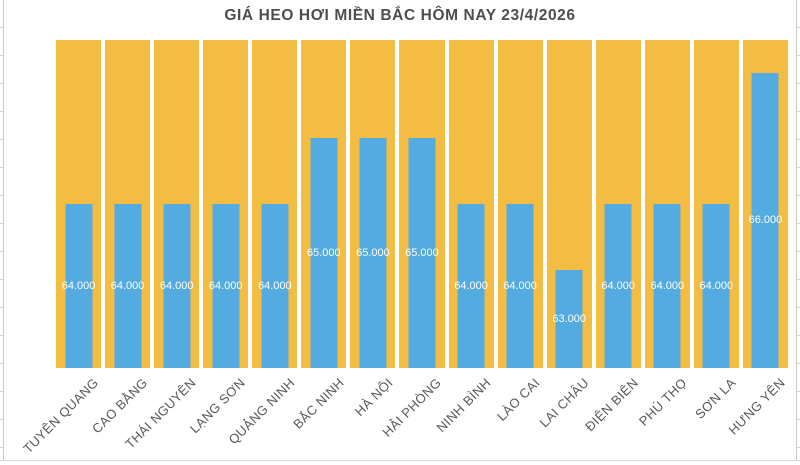 The height and width of the screenshot is (465, 800). Describe the element at coordinates (2, 230) in the screenshot. I see `worksheet-gridlines-left` at that location.